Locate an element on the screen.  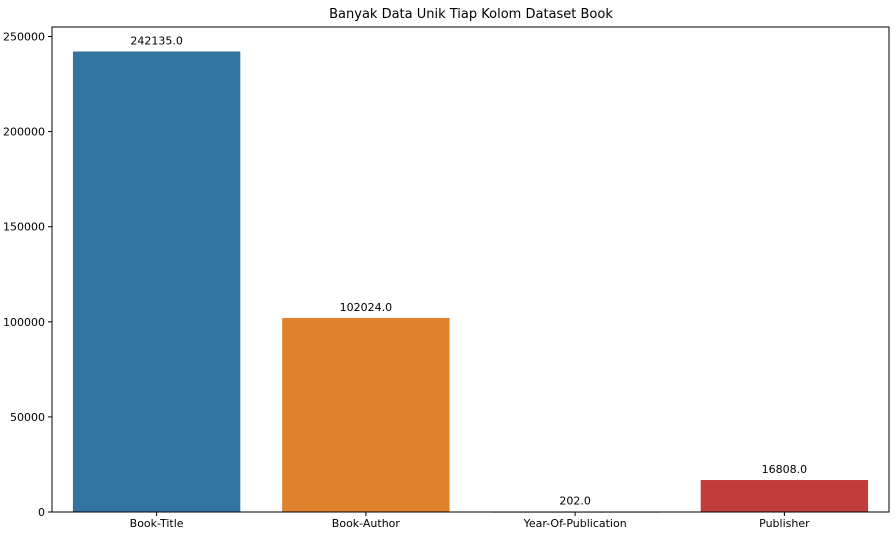
x-tick-label: Year-Of-Publication is located at coordinates (575, 523).